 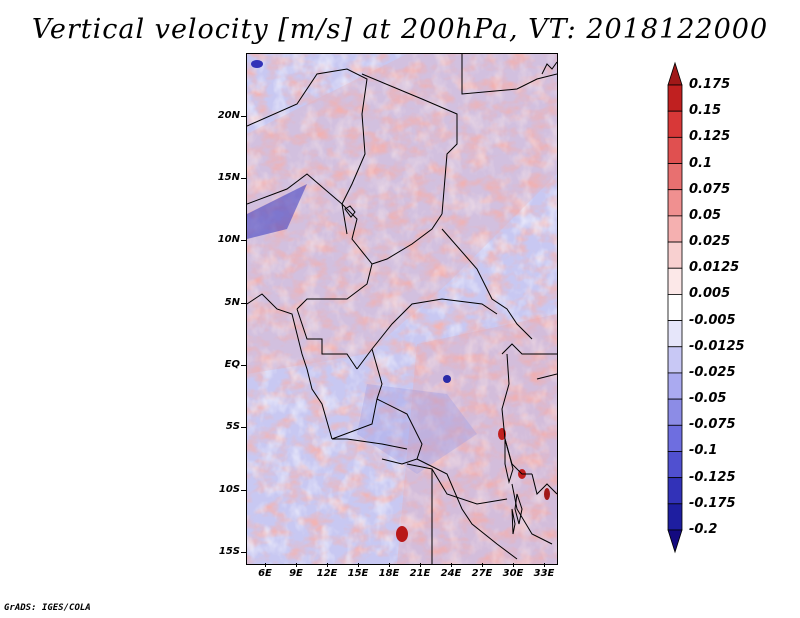 I want to click on colorbar-label: -0.075, so click(x=712, y=425).